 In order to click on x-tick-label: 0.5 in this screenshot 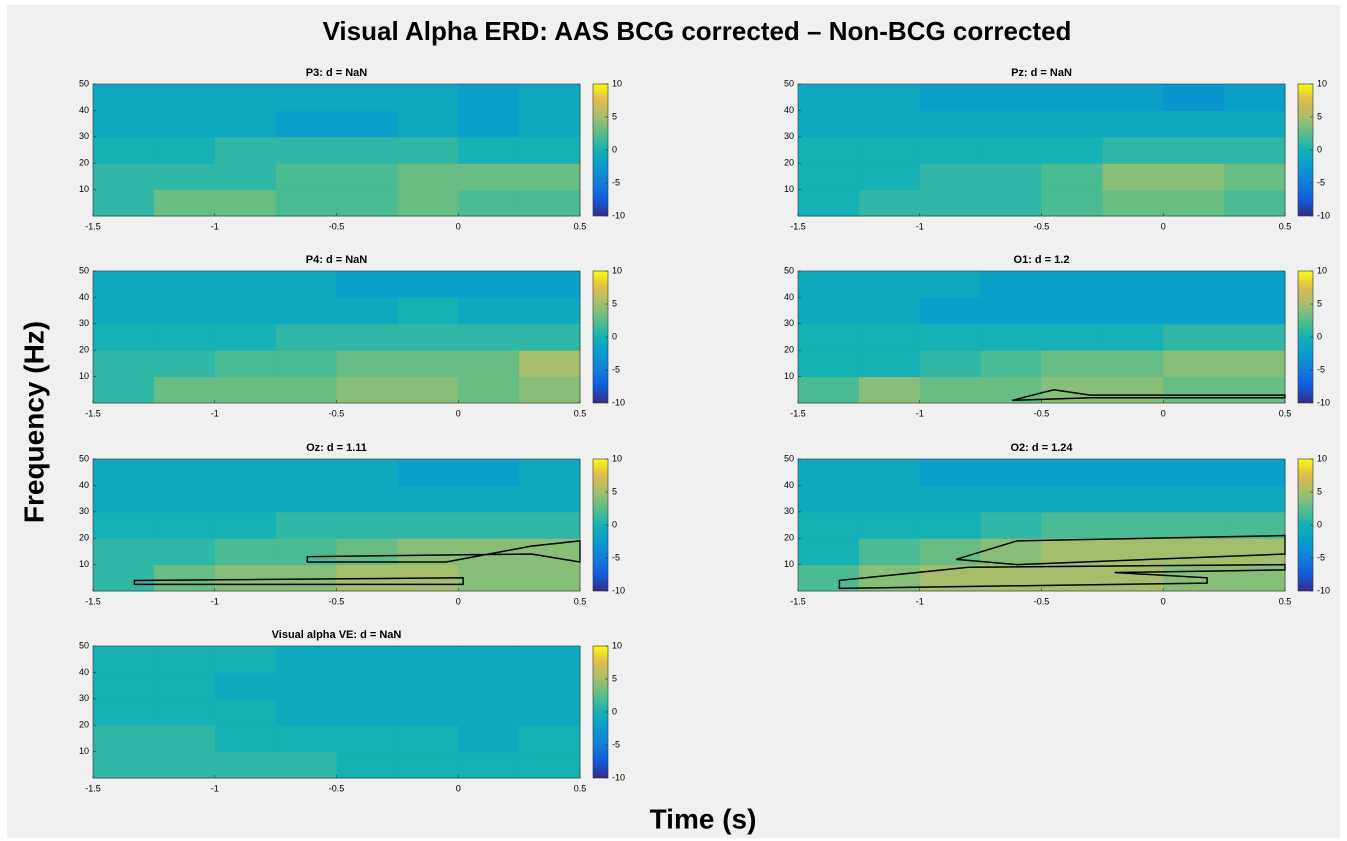, I will do `click(580, 226)`.